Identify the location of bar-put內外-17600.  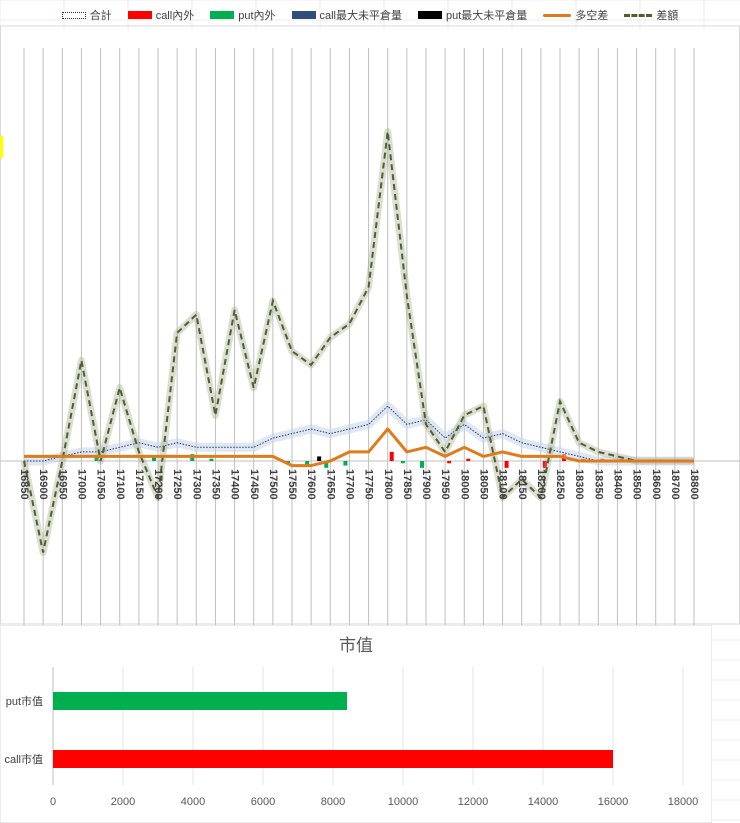
(307, 463).